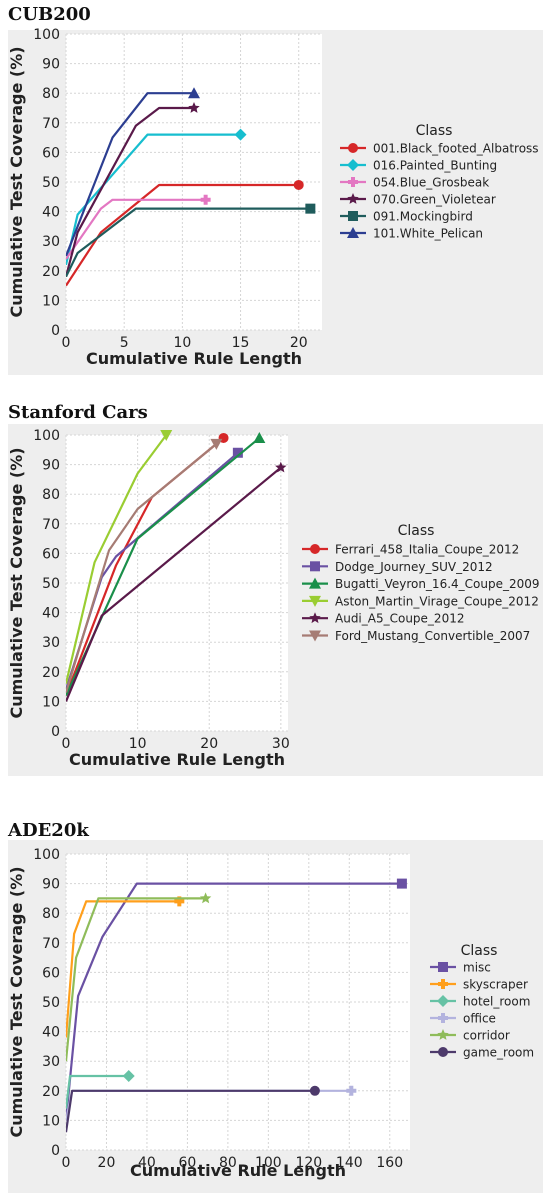  I want to click on x-tick-label: 60, so click(187, 1163).